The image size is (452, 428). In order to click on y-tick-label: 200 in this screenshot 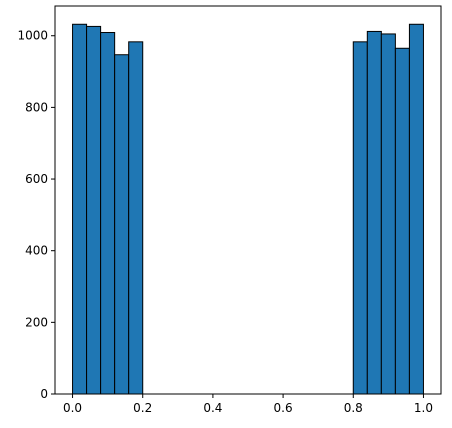, I will do `click(36, 322)`.